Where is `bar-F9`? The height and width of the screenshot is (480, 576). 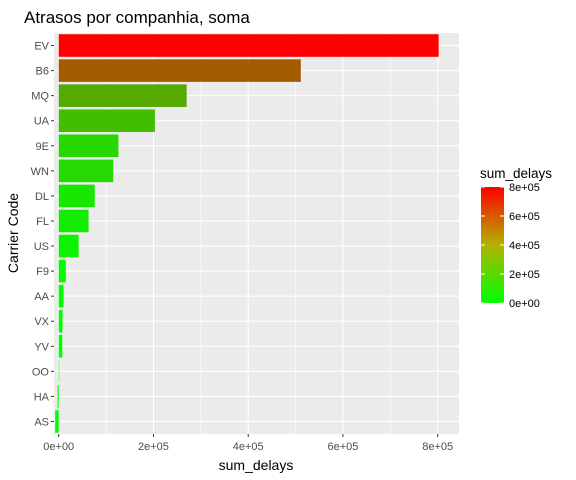 bar-F9 is located at coordinates (62, 271).